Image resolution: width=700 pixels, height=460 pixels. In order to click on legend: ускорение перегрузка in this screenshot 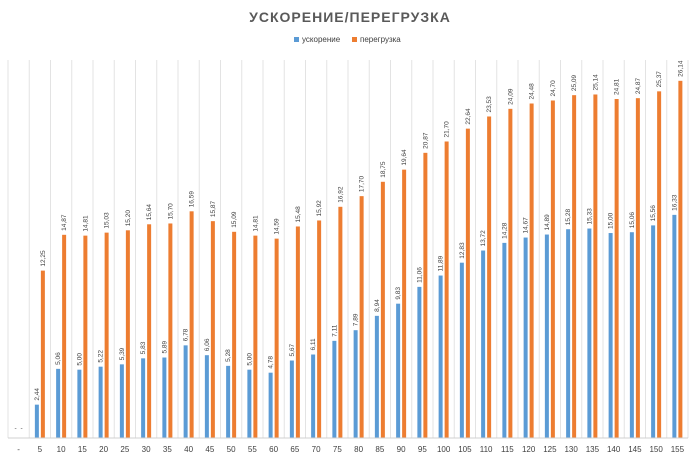, I will do `click(347, 39)`.